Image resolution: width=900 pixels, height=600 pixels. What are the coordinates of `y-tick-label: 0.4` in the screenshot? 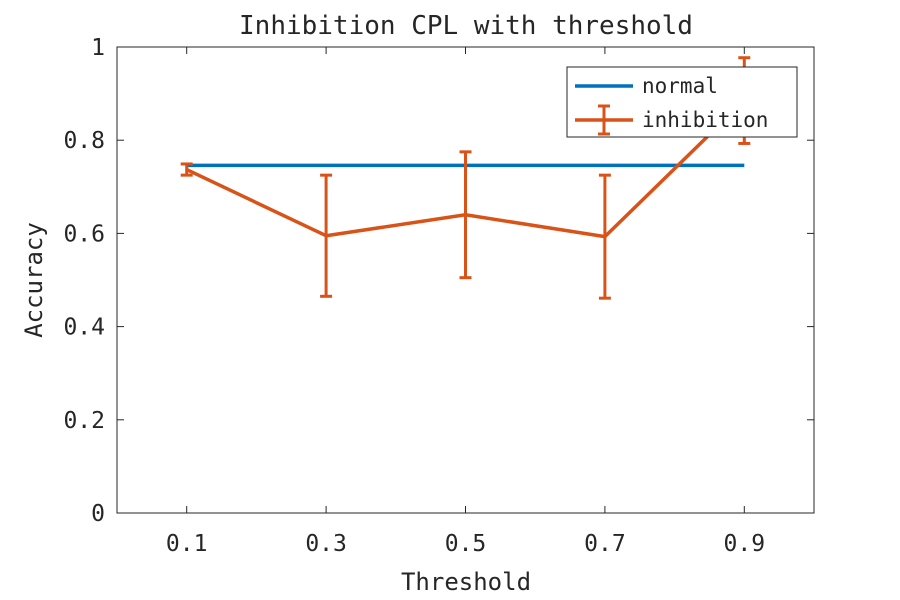 It's located at (84, 328).